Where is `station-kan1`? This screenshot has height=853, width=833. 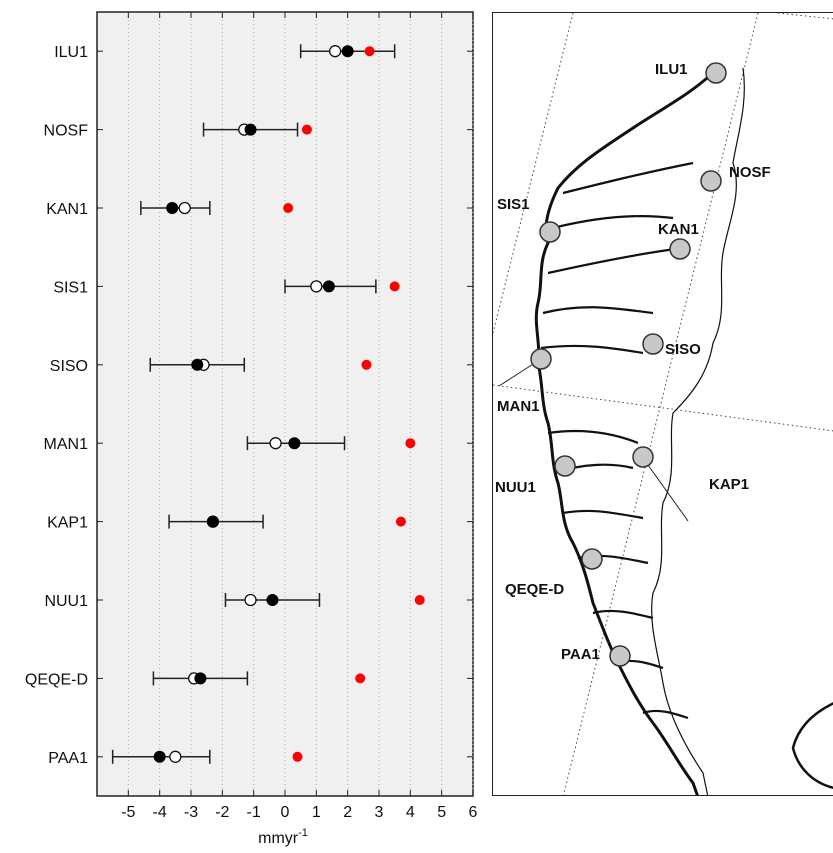
station-kan1 is located at coordinates (680, 249).